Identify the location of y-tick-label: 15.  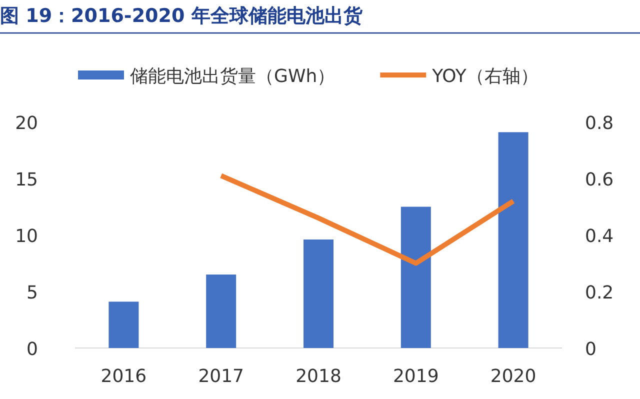
(26, 180).